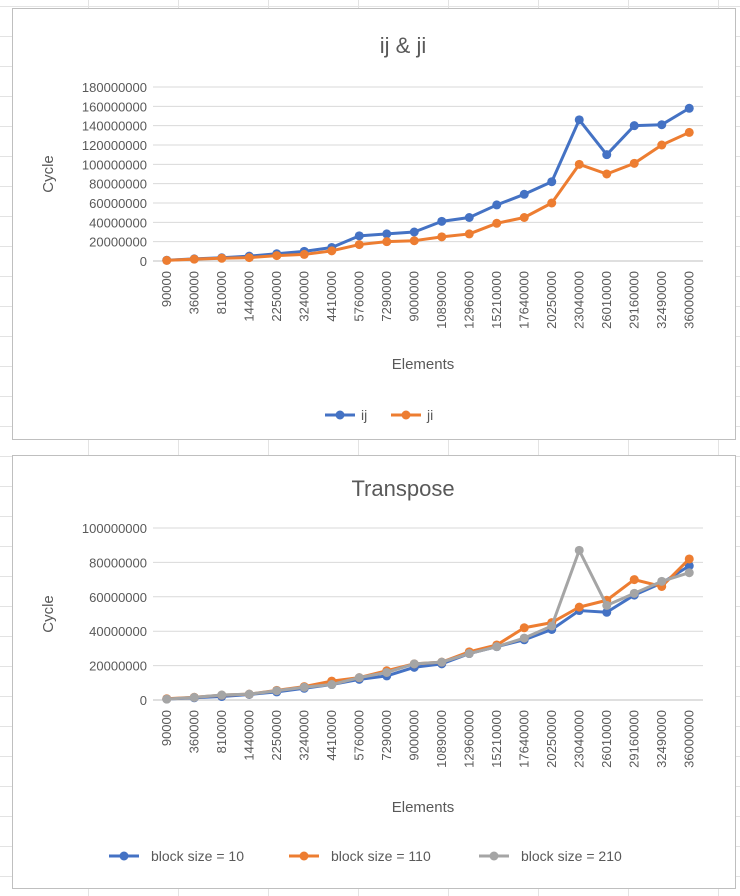 This screenshot has height=896, width=740. I want to click on chart-title: Transpose, so click(402, 488).